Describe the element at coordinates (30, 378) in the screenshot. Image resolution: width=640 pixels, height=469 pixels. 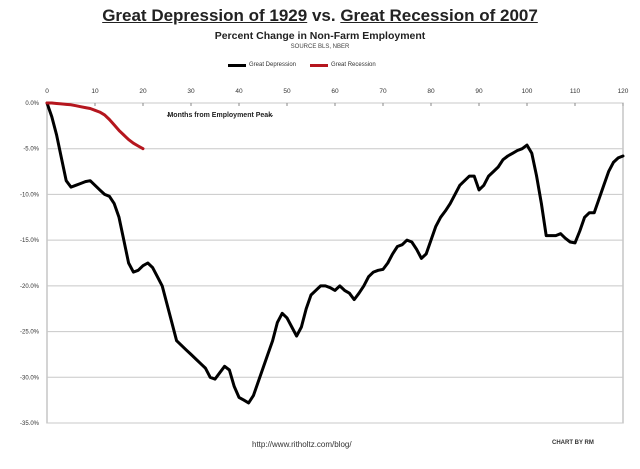
I see `y-tick-label: -30.0%` at that location.